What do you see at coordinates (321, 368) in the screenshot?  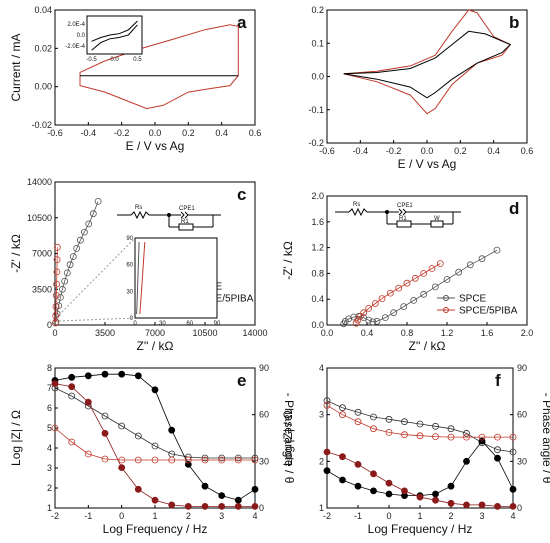 I see `y-tick-label: 4` at bounding box center [321, 368].